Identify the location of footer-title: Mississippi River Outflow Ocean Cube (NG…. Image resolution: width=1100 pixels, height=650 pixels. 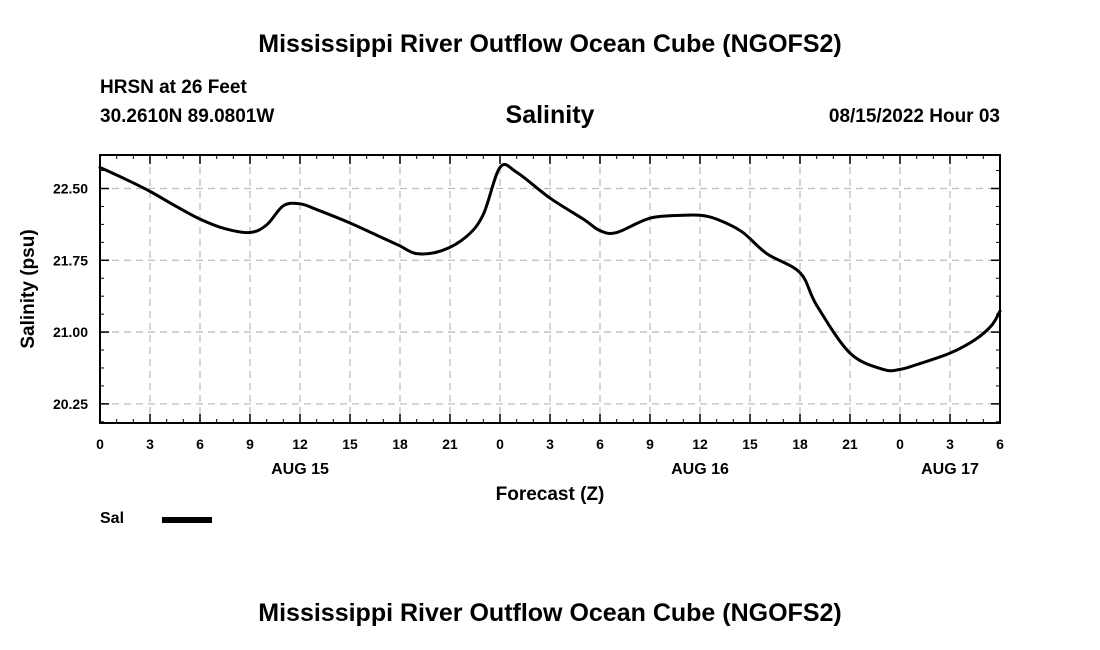
(550, 613).